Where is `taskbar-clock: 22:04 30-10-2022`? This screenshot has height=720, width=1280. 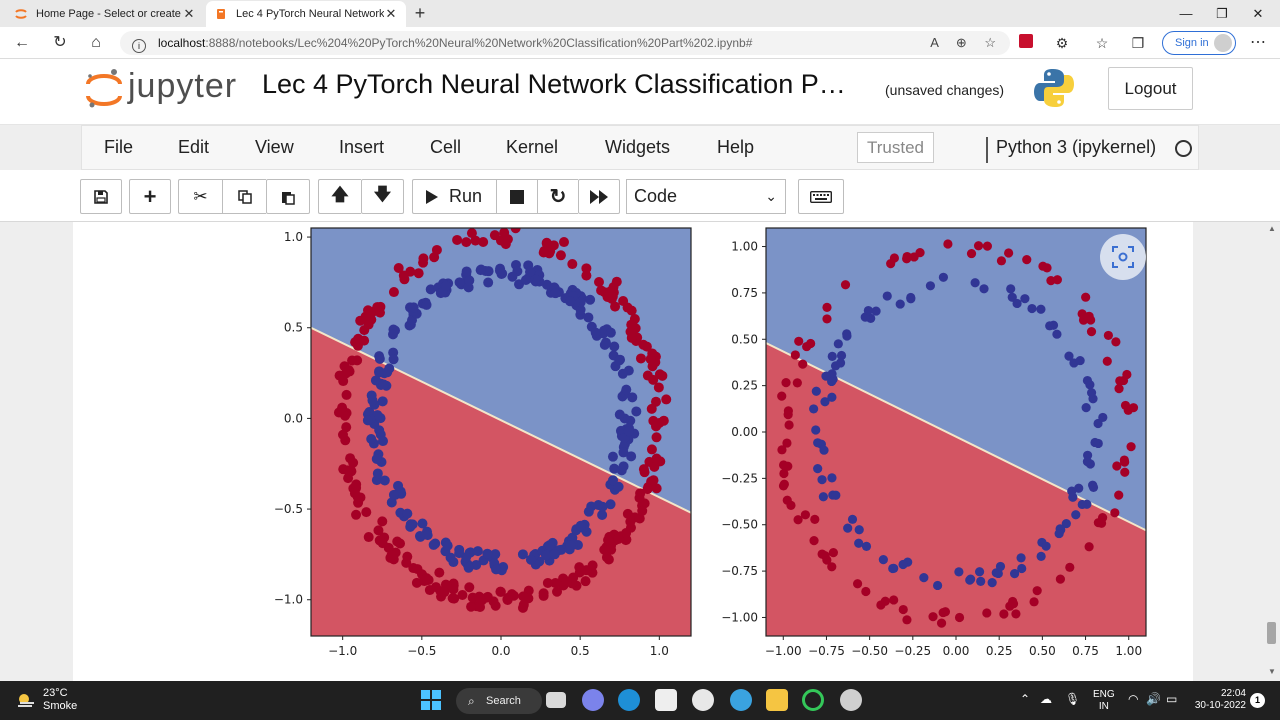
taskbar-clock: 22:04 30-10-2022 is located at coordinates (1219, 700).